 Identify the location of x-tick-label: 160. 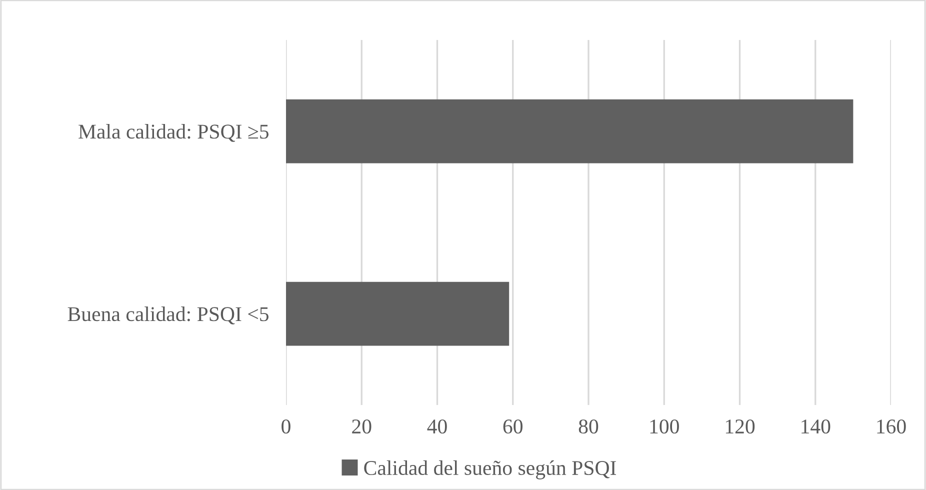
(891, 426).